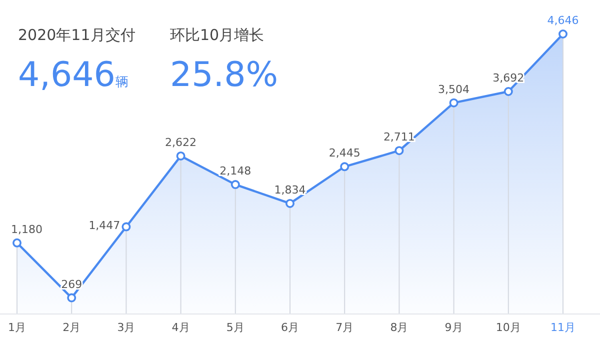 Image resolution: width=600 pixels, height=349 pixels. Describe the element at coordinates (563, 20) in the screenshot. I see `data-label: 4,646` at that location.